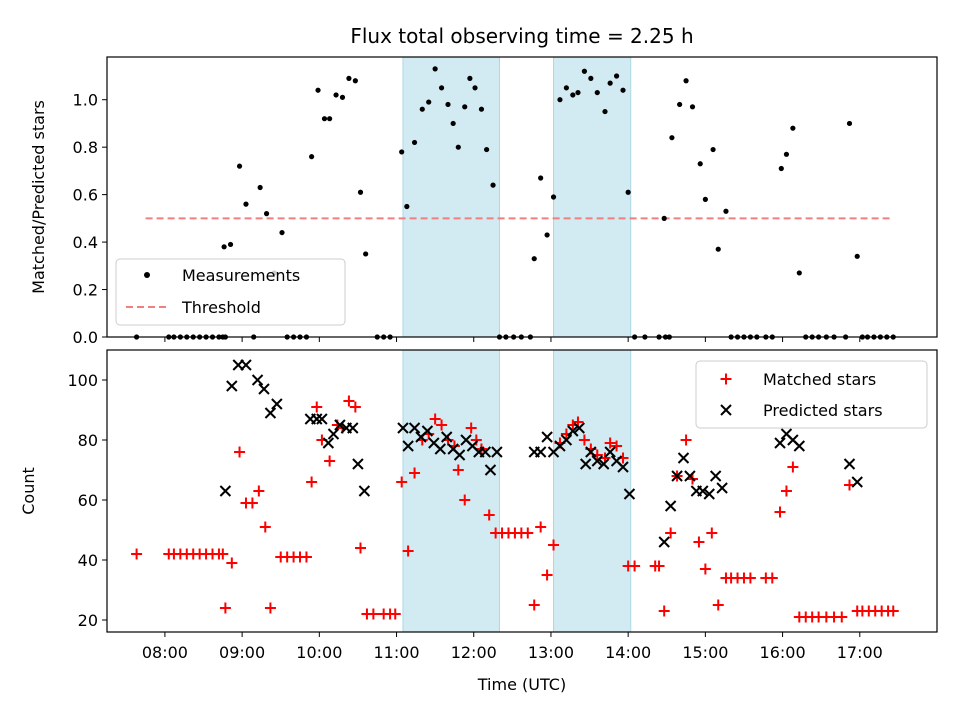 The image size is (960, 720). I want to click on legend-box, so click(811, 394).